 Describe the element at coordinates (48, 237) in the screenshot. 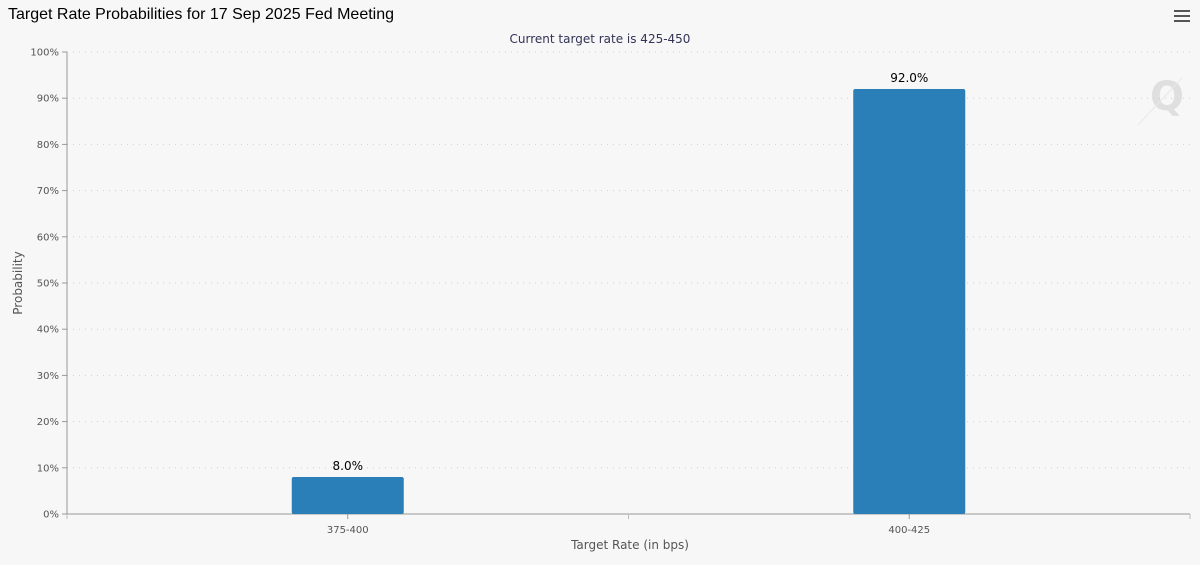

I see `y-tick-label: 60%` at that location.